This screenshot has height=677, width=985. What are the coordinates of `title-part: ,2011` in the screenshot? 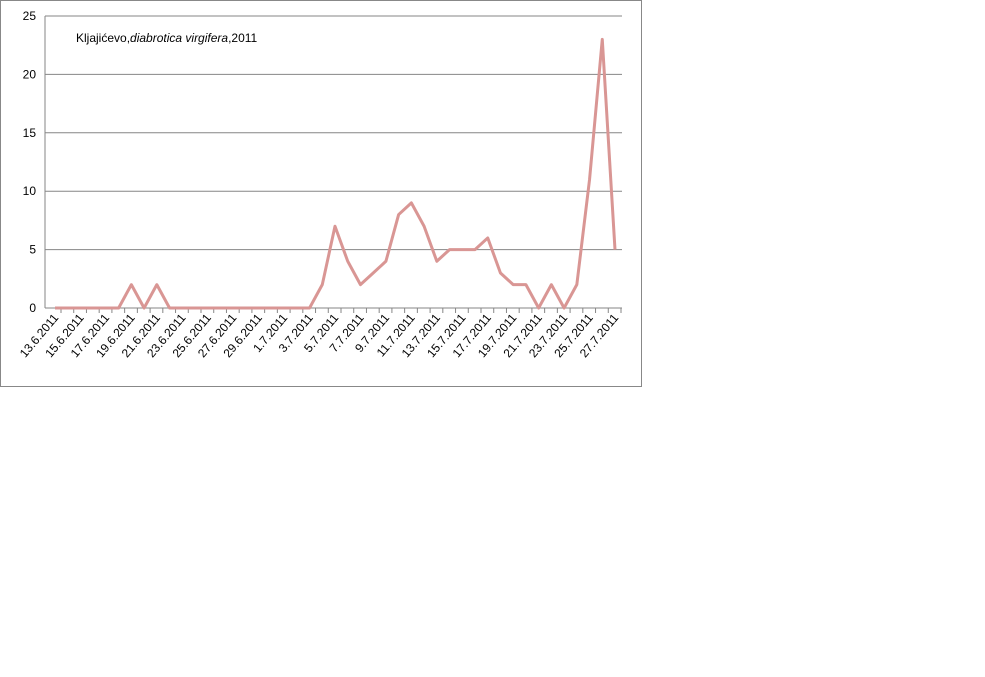 It's located at (242, 38).